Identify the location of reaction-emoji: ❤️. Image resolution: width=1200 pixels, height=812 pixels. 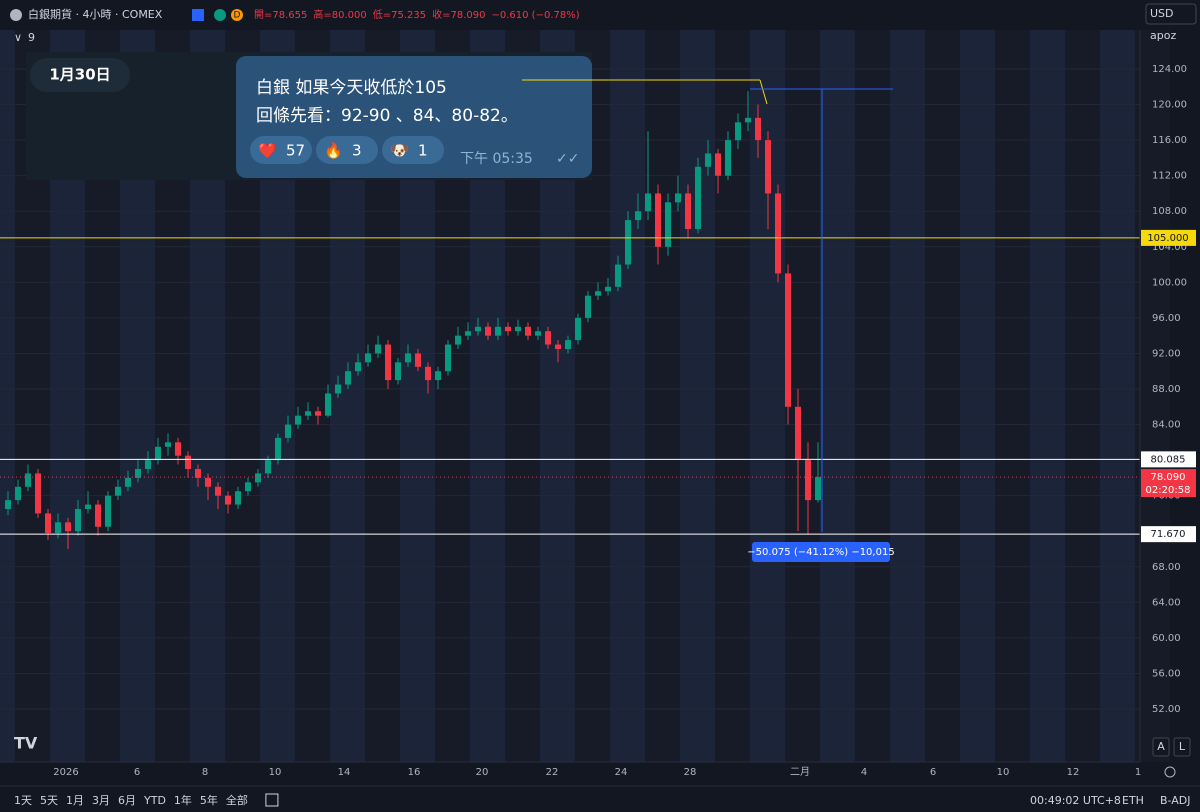
(267, 151).